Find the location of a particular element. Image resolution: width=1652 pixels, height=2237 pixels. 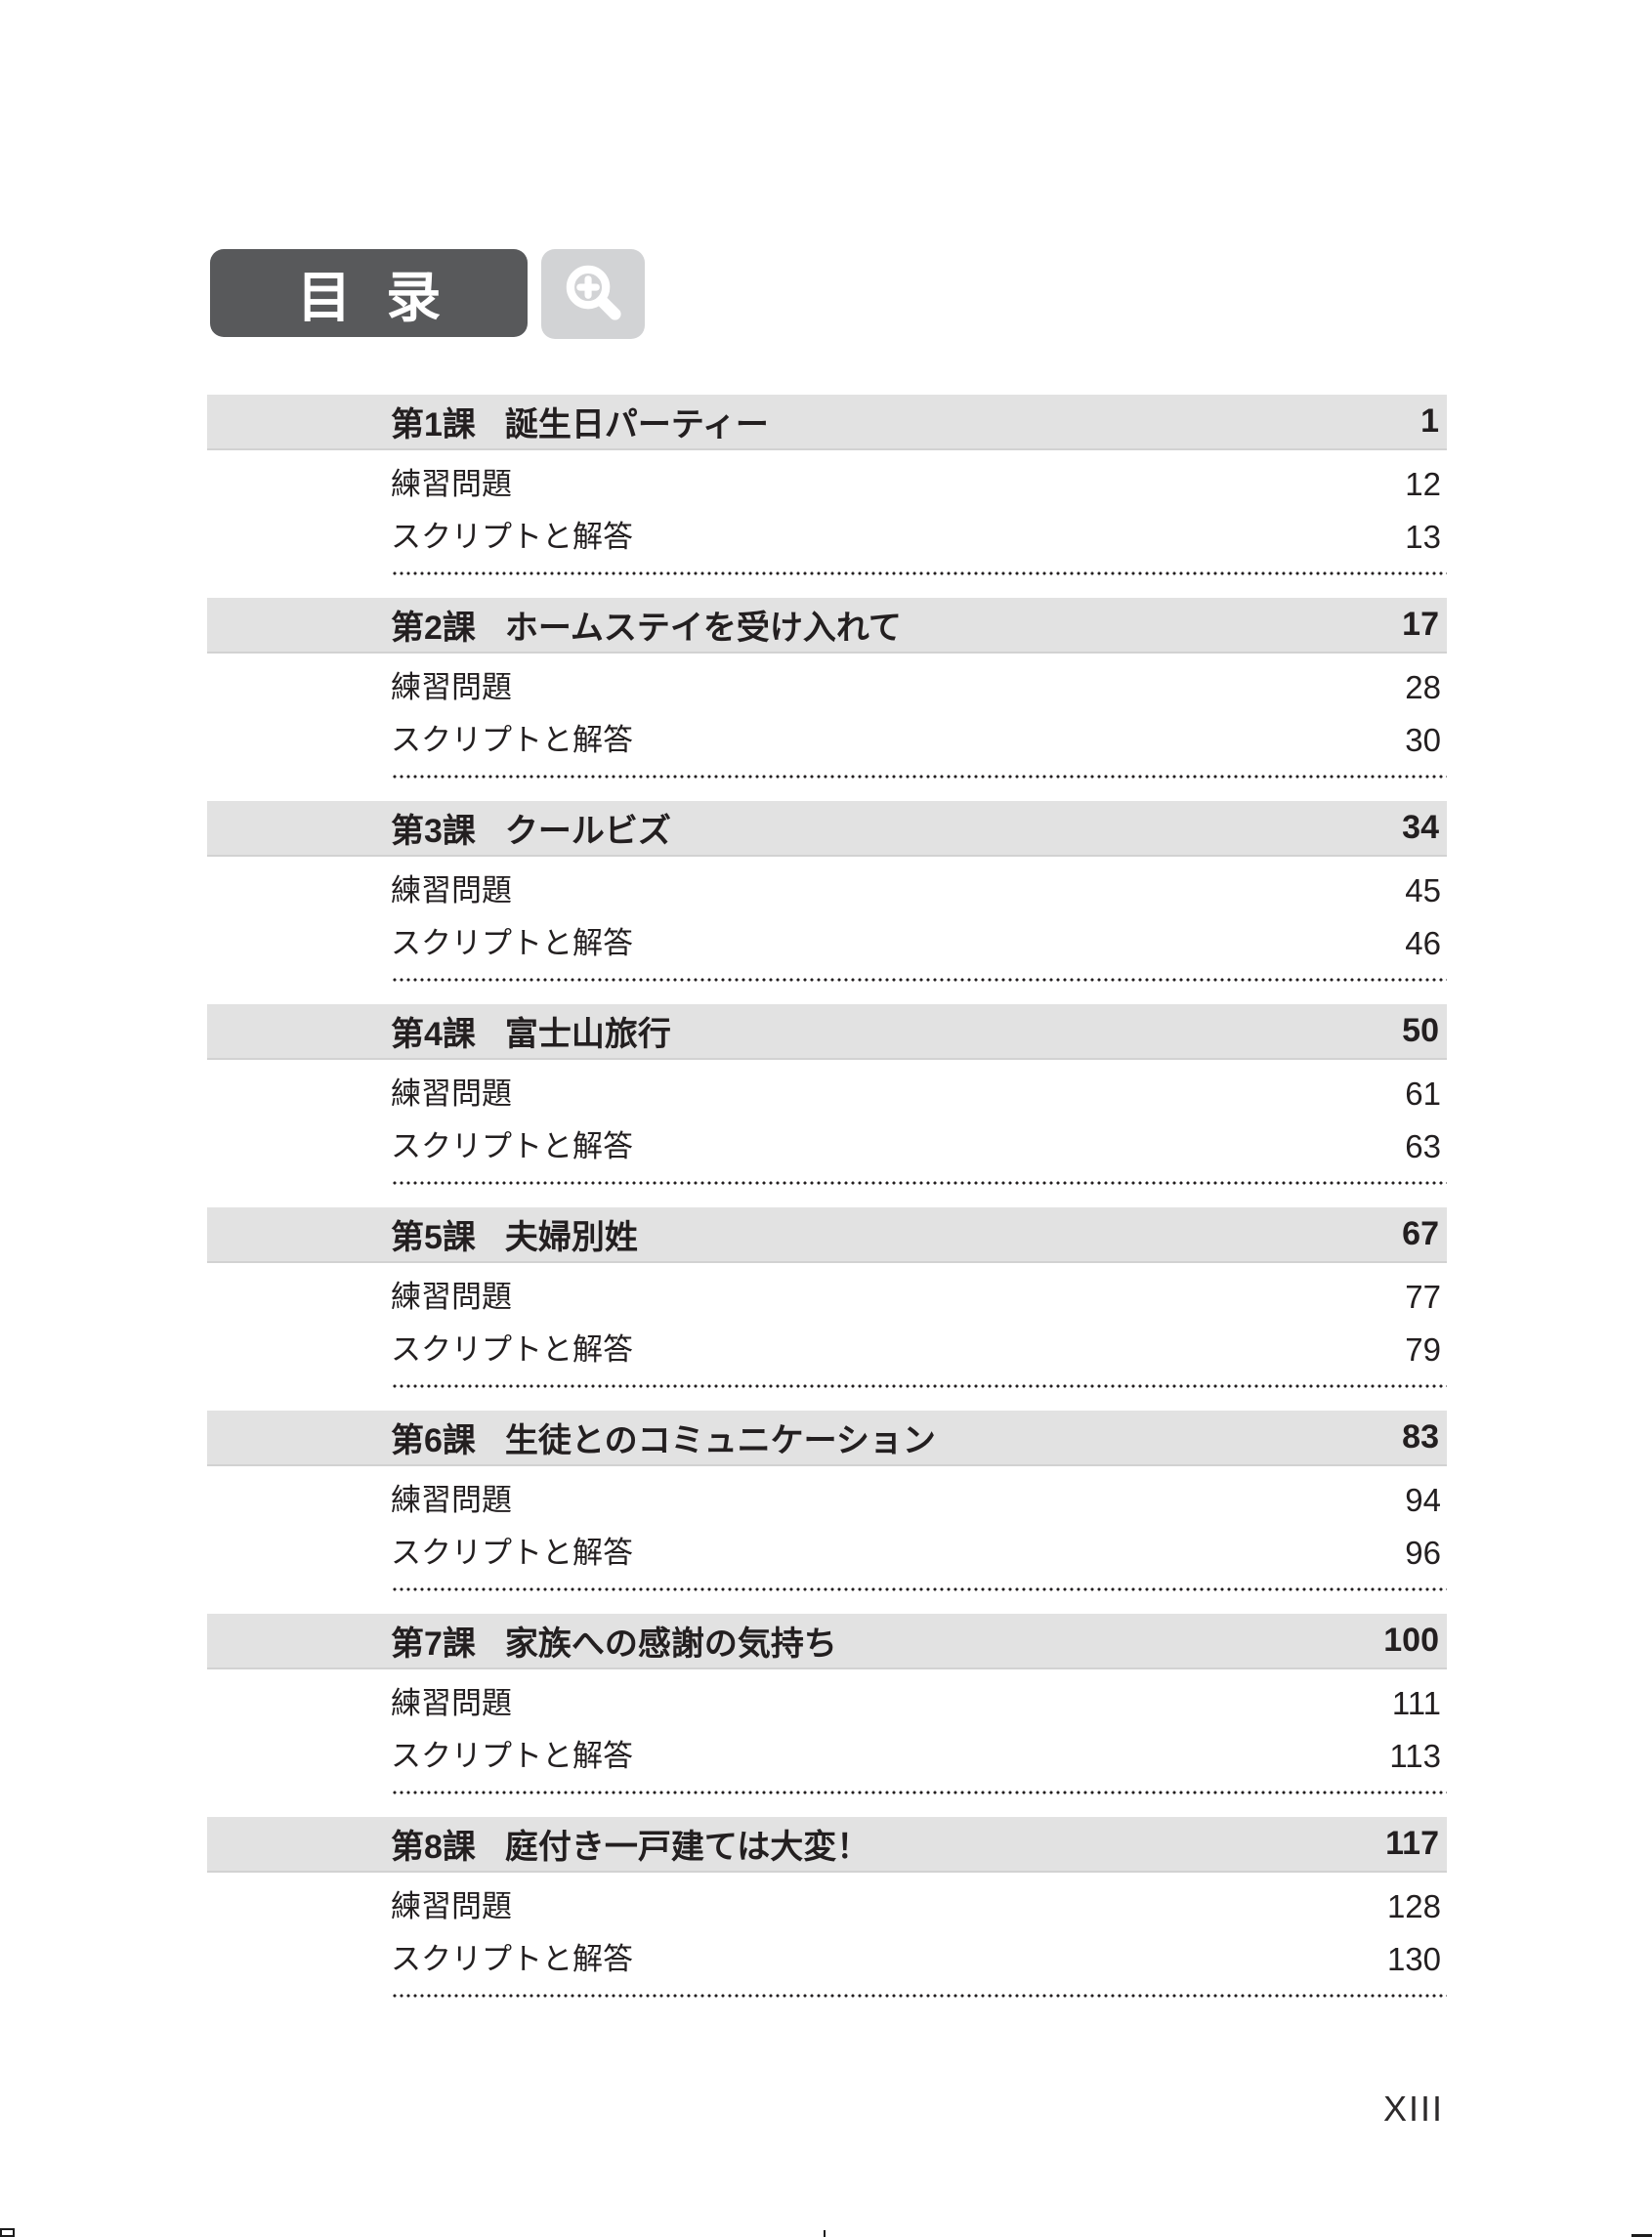

toc-subrow-exercises: 練習問題 94 is located at coordinates (827, 1500).